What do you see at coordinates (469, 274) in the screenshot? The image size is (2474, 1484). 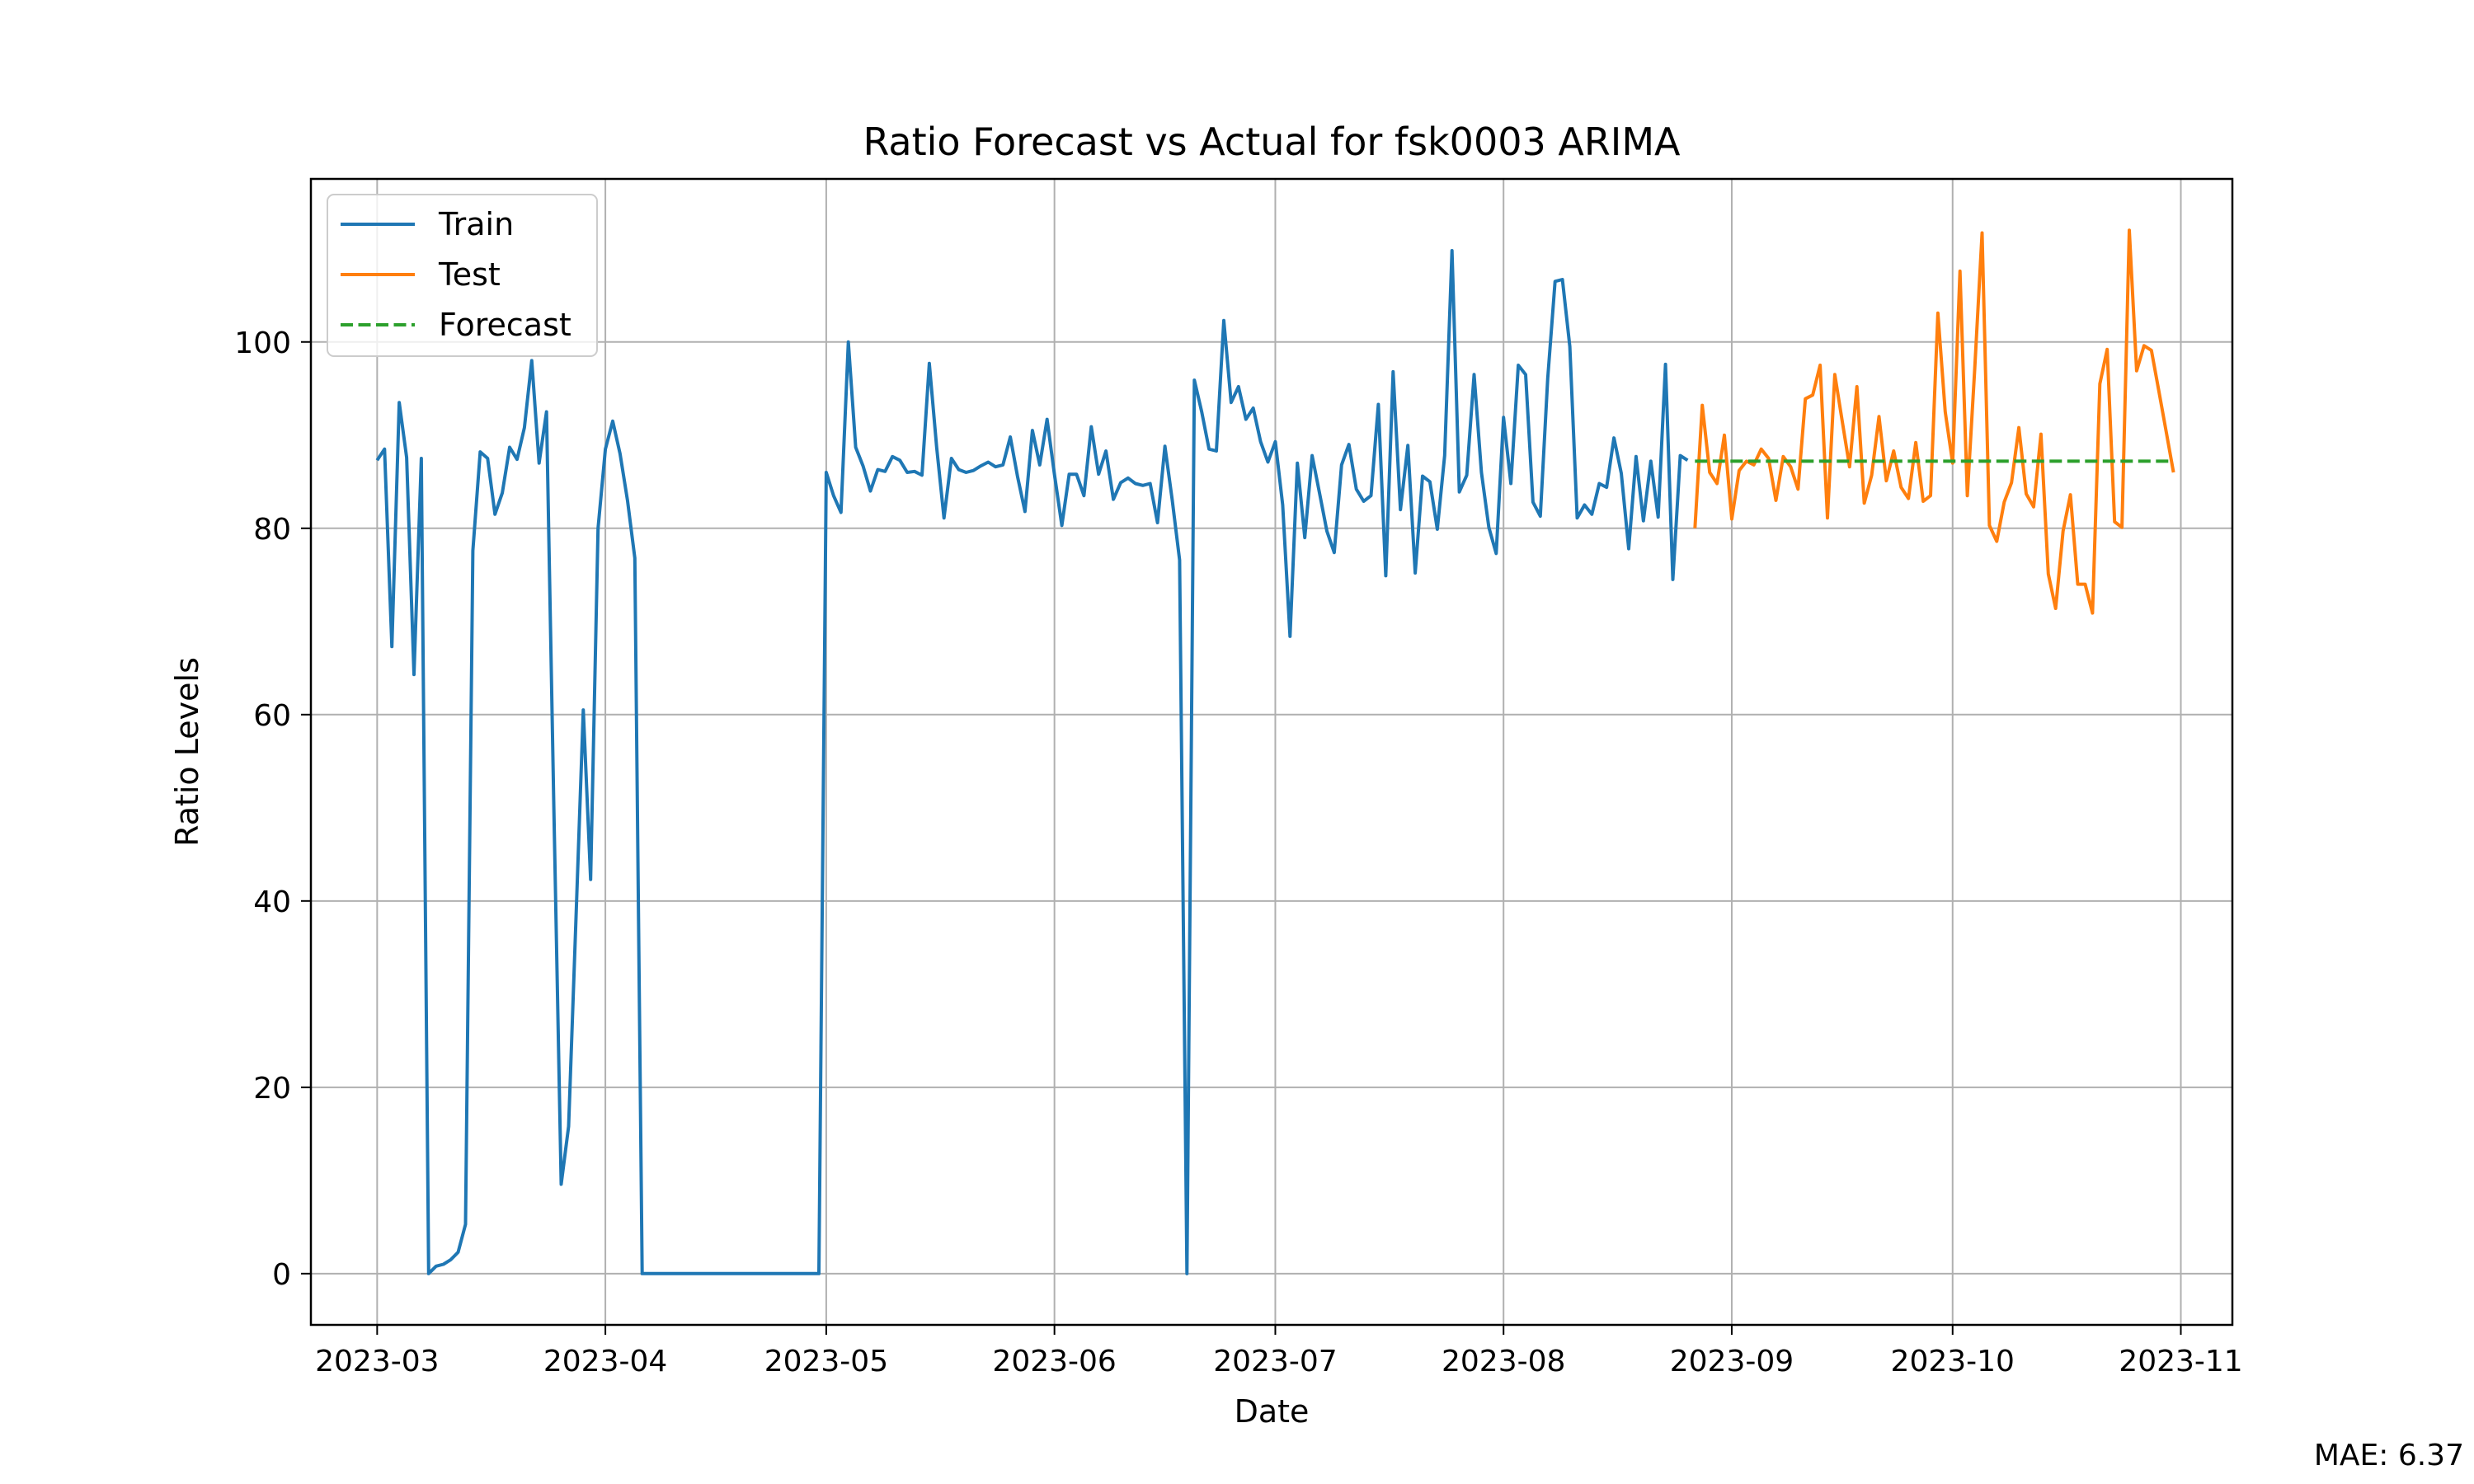 I see `legend-label-test: Test` at bounding box center [469, 274].